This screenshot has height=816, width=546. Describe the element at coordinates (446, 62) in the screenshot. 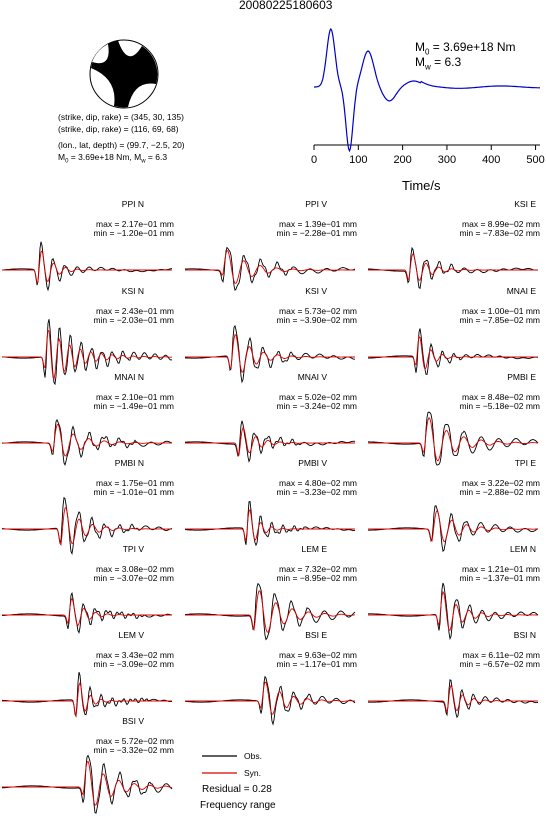

I see `stf-mw-value: = 6.3` at that location.